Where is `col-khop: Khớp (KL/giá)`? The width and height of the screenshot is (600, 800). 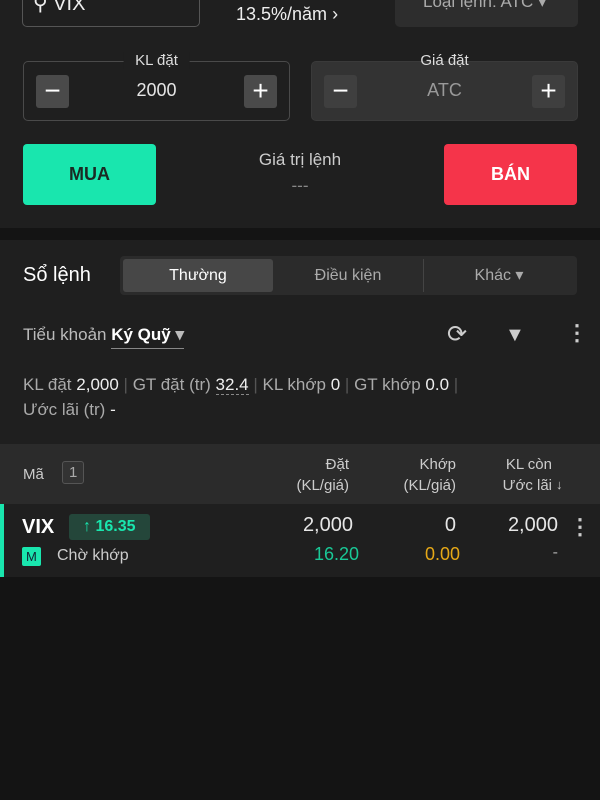 col-khop: Khớp (KL/giá) is located at coordinates (429, 475).